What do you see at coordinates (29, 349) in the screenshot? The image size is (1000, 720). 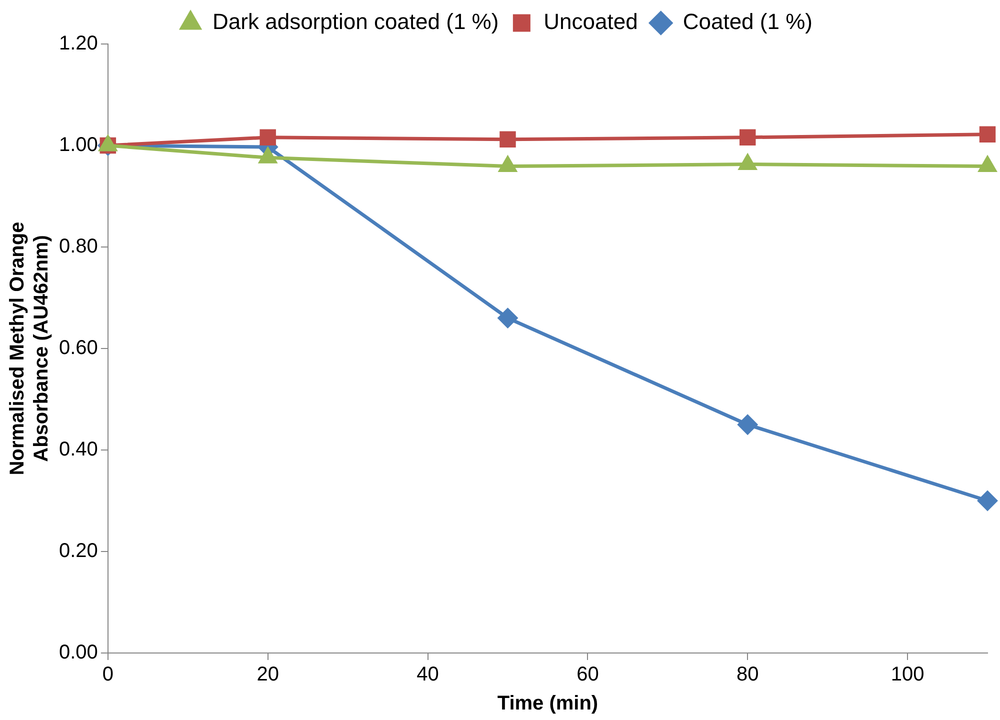 I see `y-axis-title: Normalised Methyl Orange Absorbance (AU462nm)` at bounding box center [29, 349].